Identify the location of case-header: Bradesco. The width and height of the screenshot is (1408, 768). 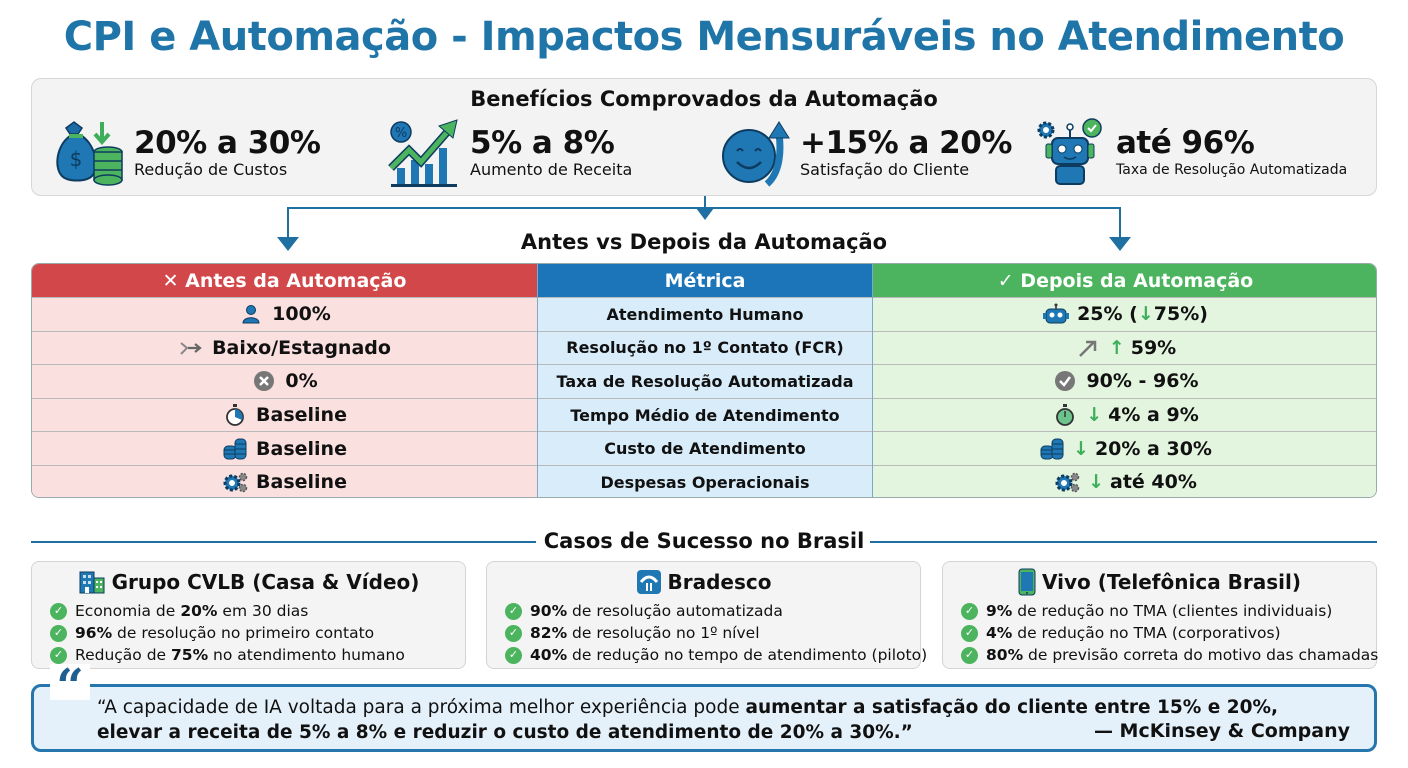
(703, 582).